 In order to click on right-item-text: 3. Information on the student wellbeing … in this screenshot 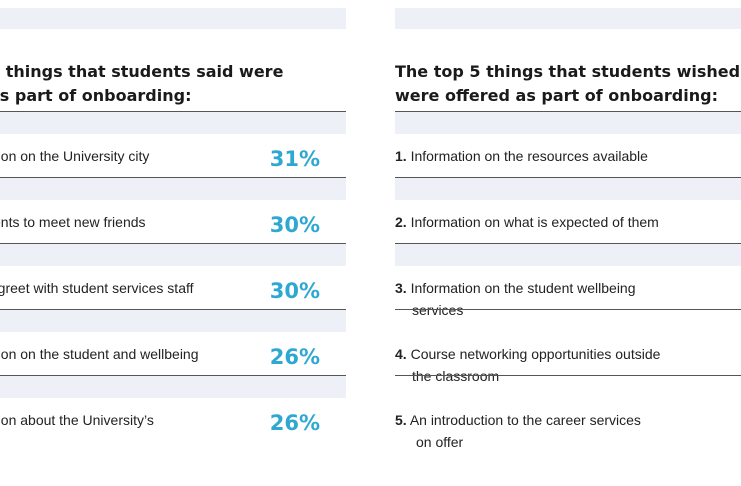, I will do `click(560, 299)`.